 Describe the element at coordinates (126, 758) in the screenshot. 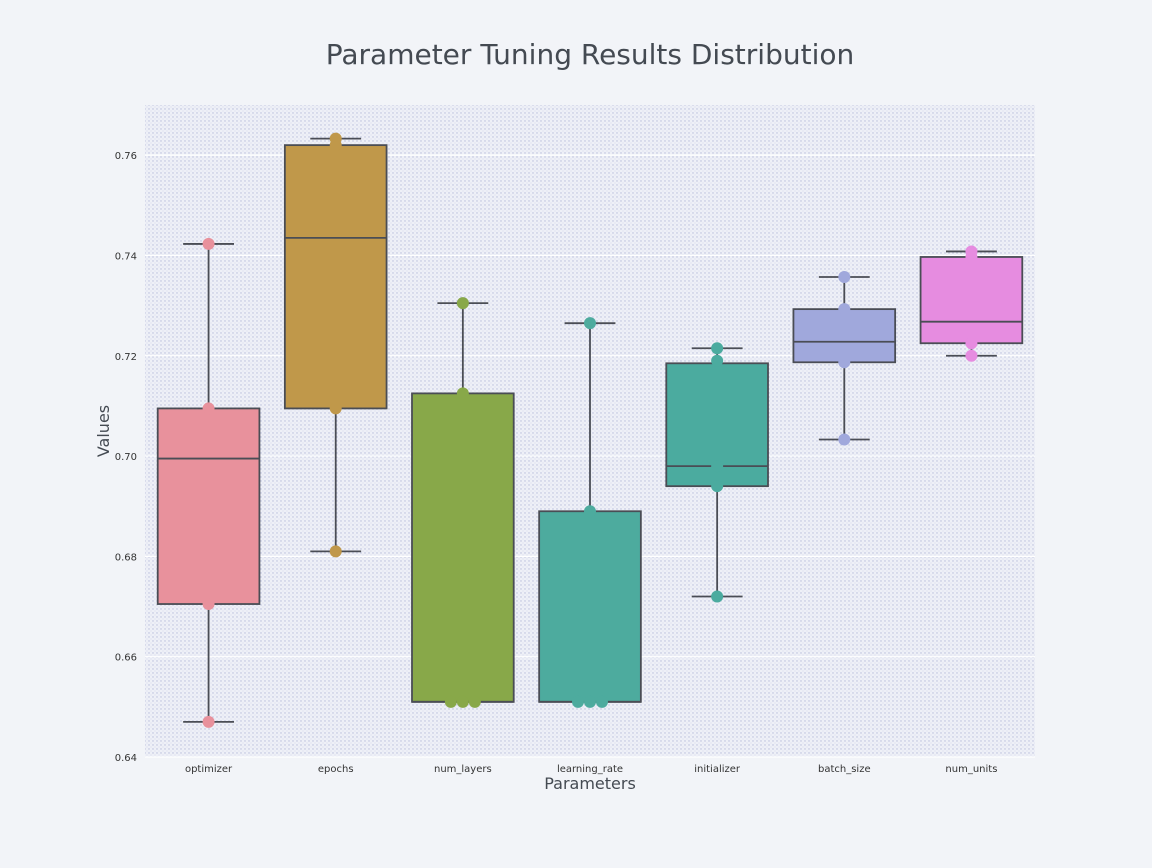

I see `y-tick-label: 0.64` at that location.